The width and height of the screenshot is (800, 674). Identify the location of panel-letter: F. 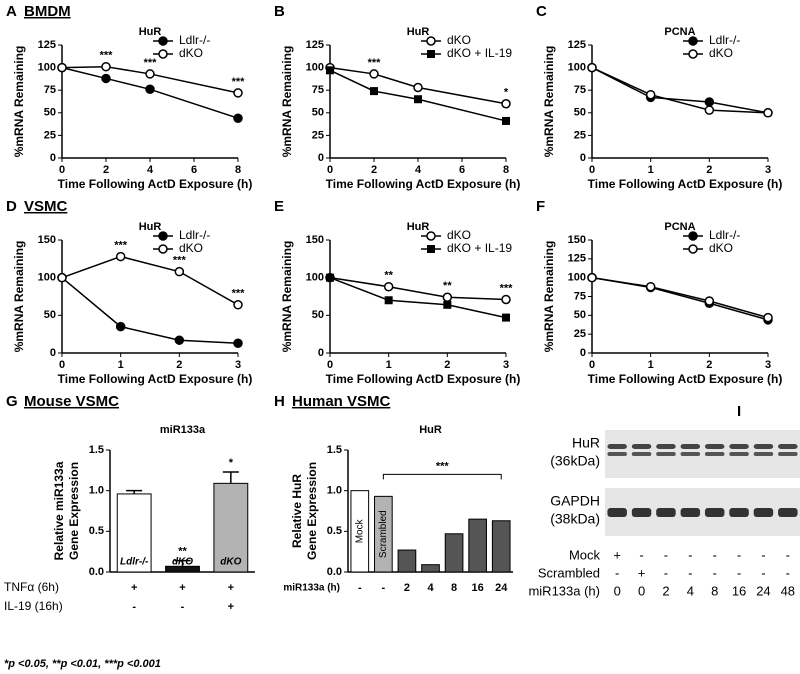
(540, 206).